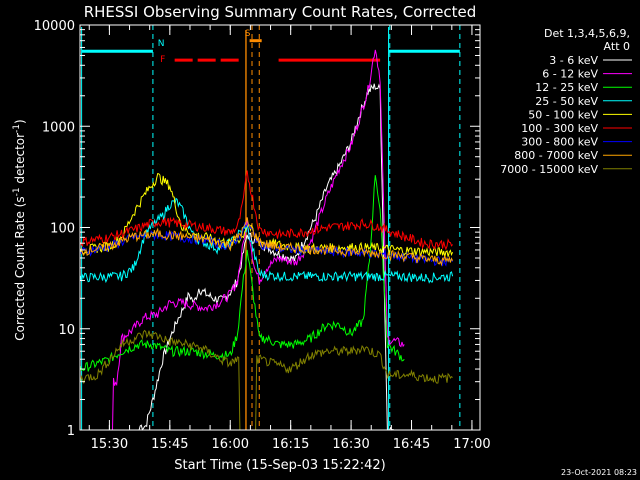 This screenshot has width=640, height=480. Describe the element at coordinates (17, 191) in the screenshot. I see `y-axis-label-sup1: -1` at that location.